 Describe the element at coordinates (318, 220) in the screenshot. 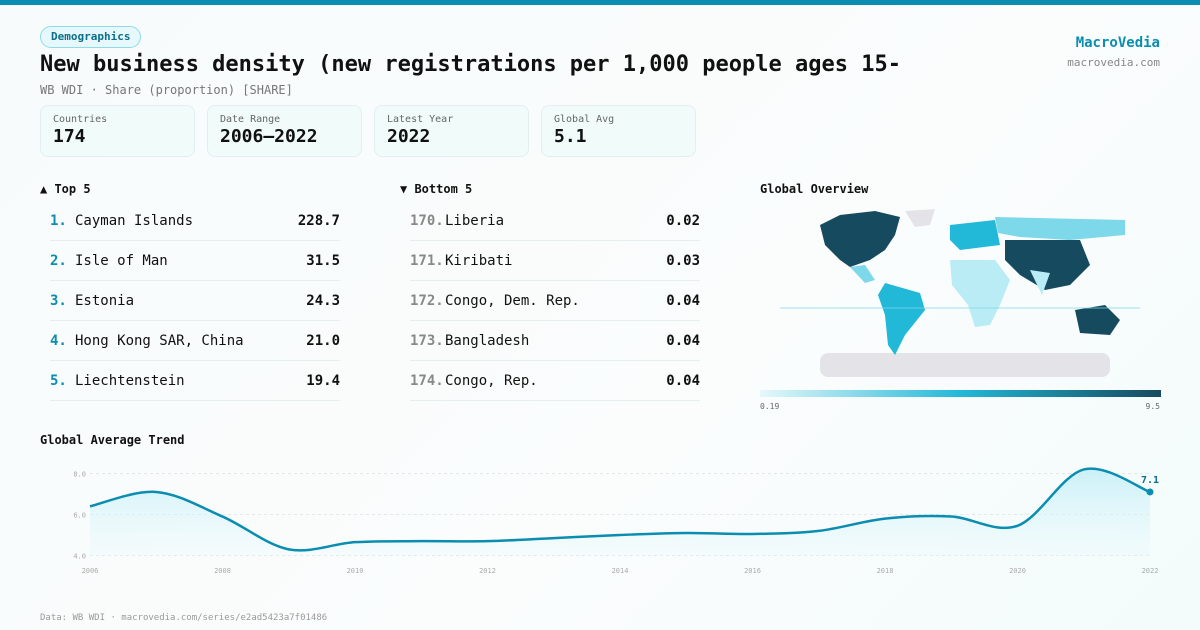

I see `country-value: 228.7` at that location.